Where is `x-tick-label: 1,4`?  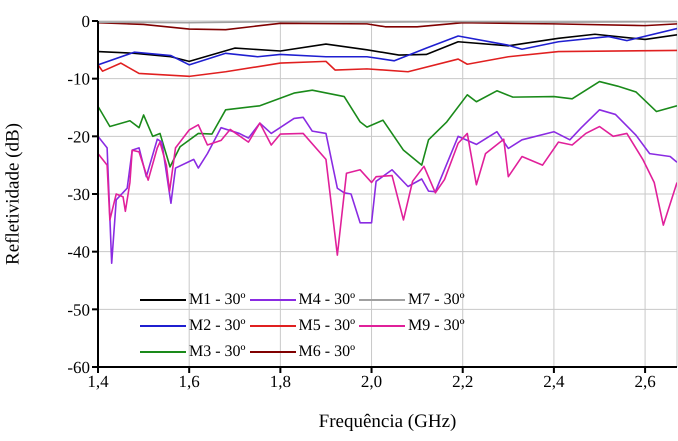
x-tick-label: 1,4 is located at coordinates (98, 382).